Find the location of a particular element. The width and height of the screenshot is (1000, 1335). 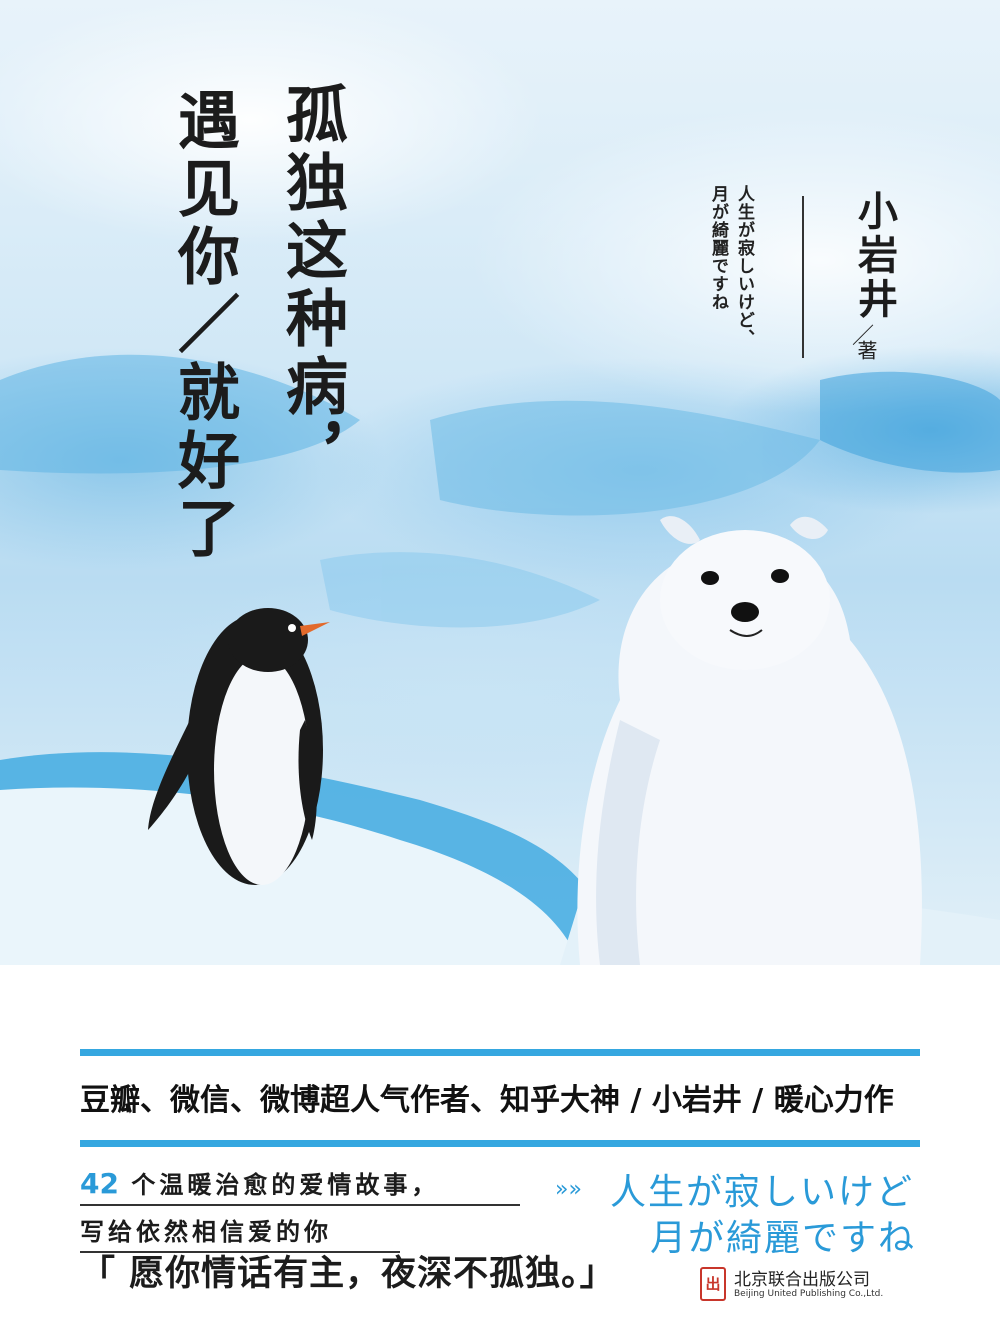

story-line2: 写给依然相信爱的你 is located at coordinates (240, 1232).